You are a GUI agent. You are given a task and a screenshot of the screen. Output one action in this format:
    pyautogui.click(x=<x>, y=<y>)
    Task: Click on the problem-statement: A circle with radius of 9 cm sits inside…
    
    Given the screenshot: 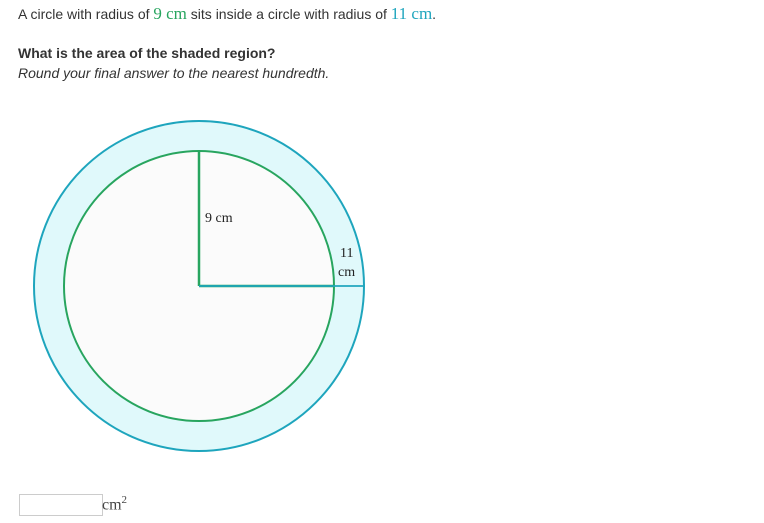 What is the action you would take?
    pyautogui.click(x=227, y=14)
    